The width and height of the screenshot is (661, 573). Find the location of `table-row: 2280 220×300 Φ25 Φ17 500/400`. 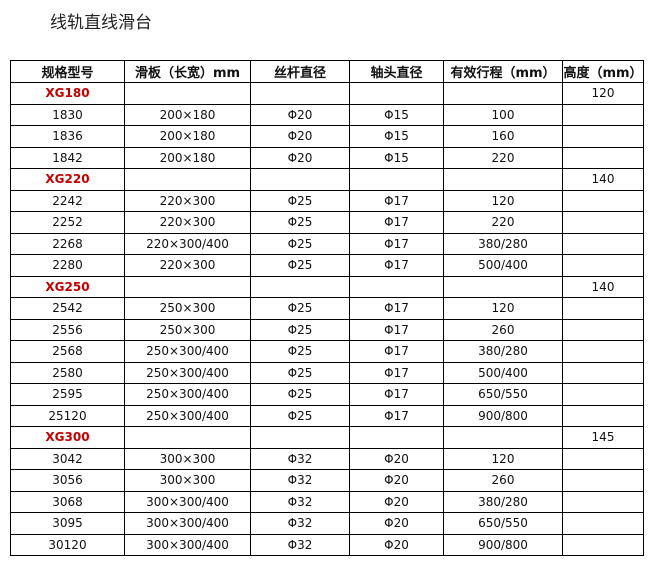

table-row: 2280 220×300 Φ25 Φ17 500/400 is located at coordinates (327, 265).